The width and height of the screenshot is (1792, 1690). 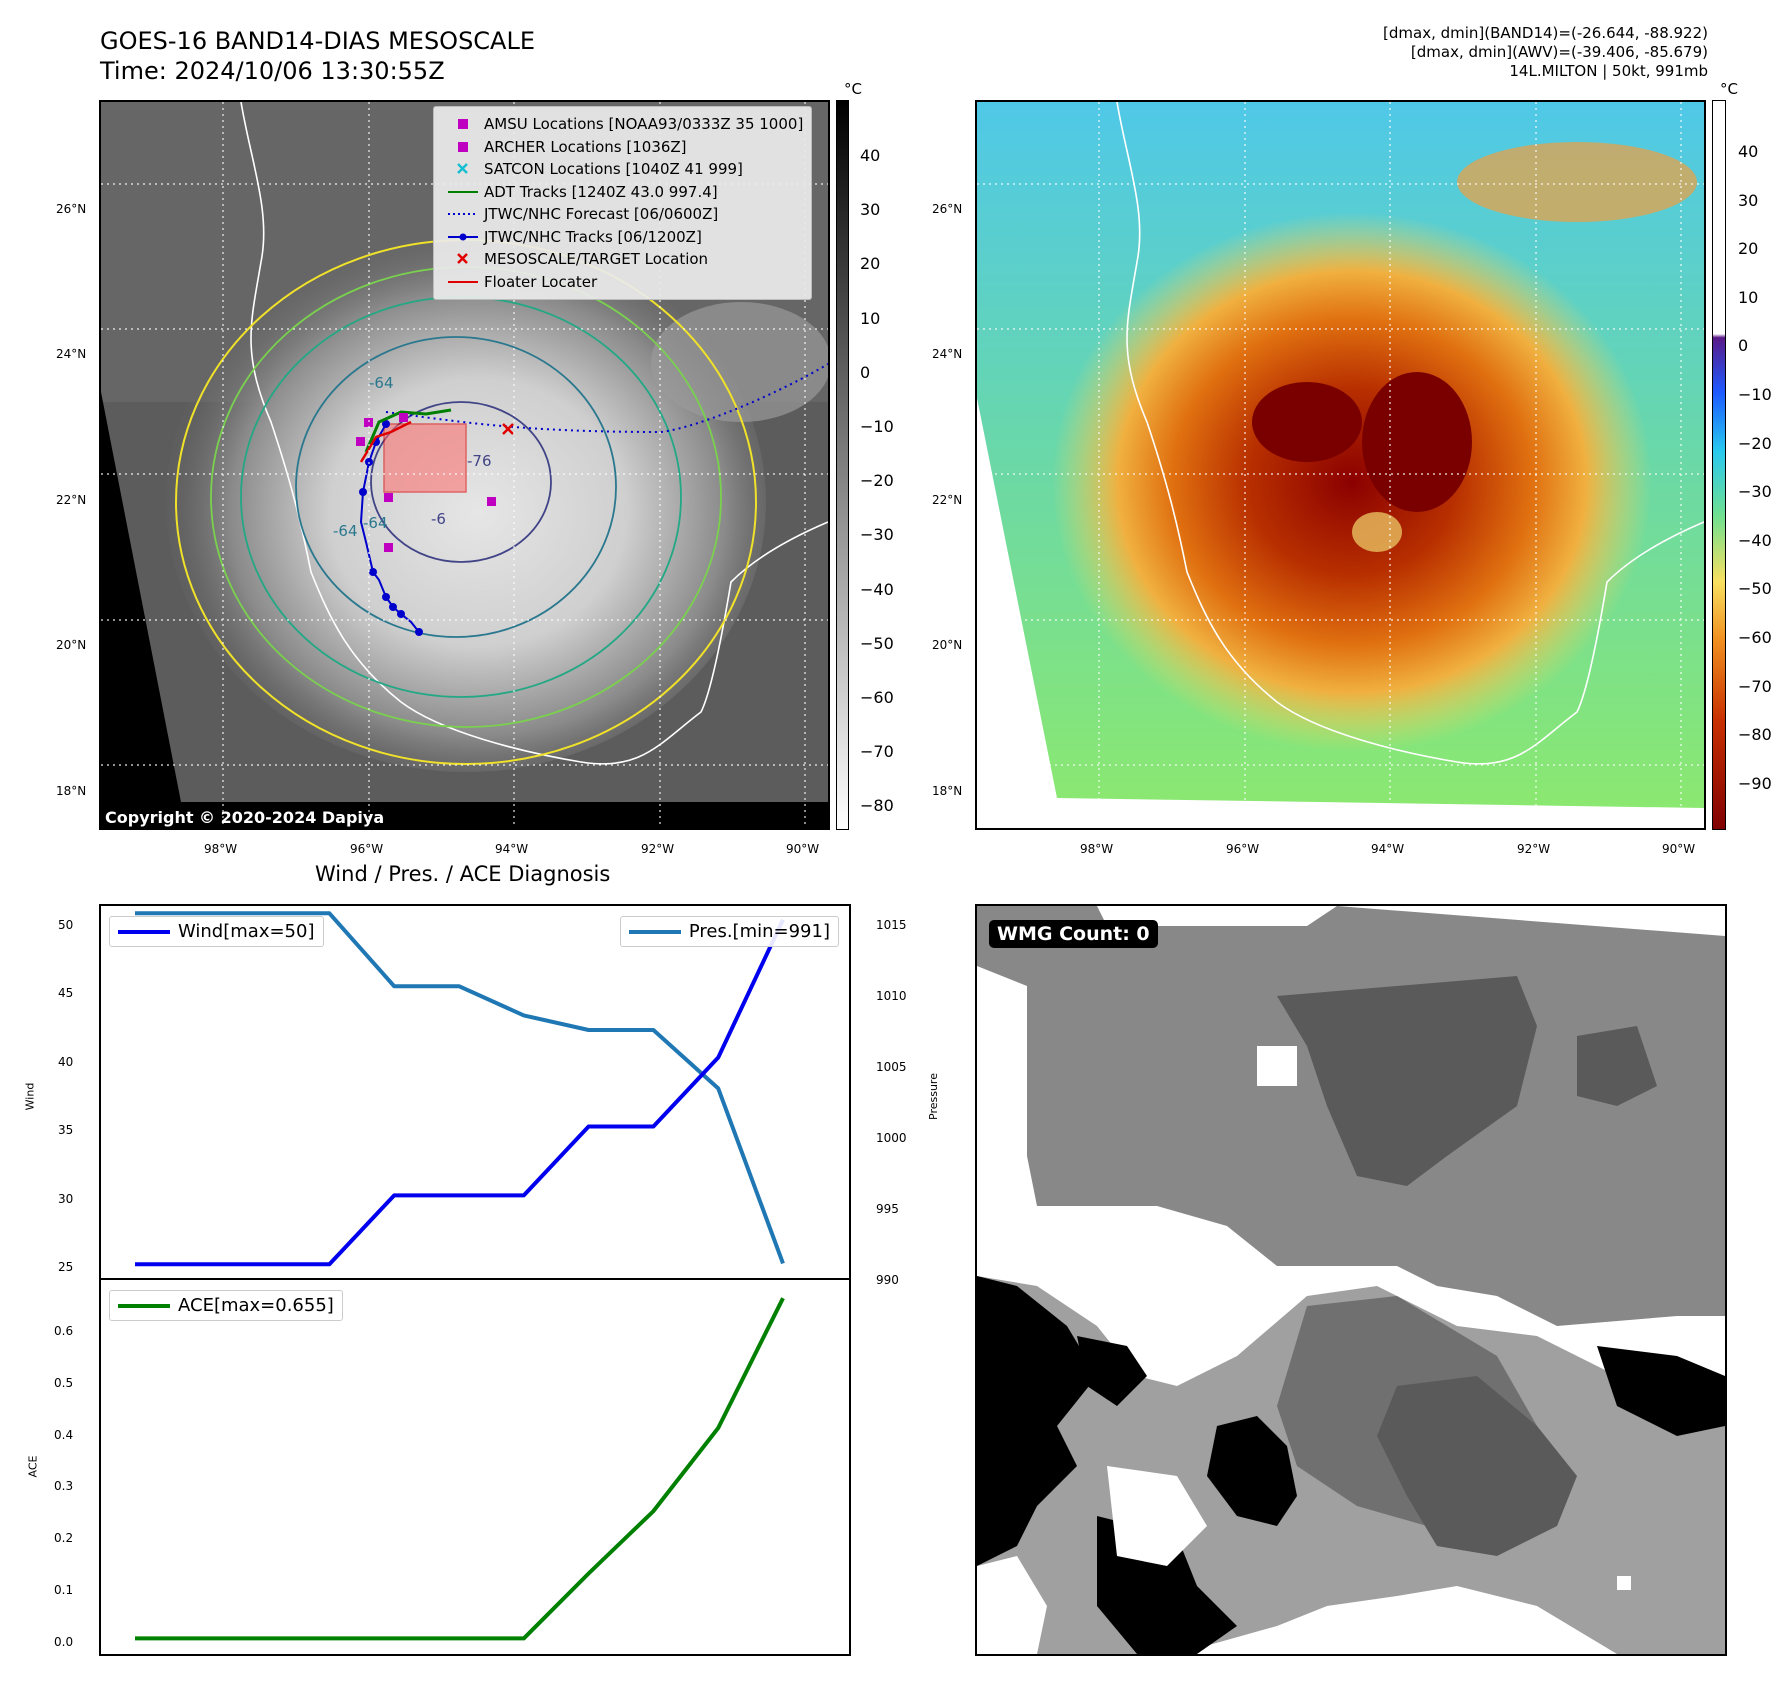 What do you see at coordinates (585, 146) in the screenshot?
I see `legend-item-label: ARCHER Locations [1036Z]` at bounding box center [585, 146].